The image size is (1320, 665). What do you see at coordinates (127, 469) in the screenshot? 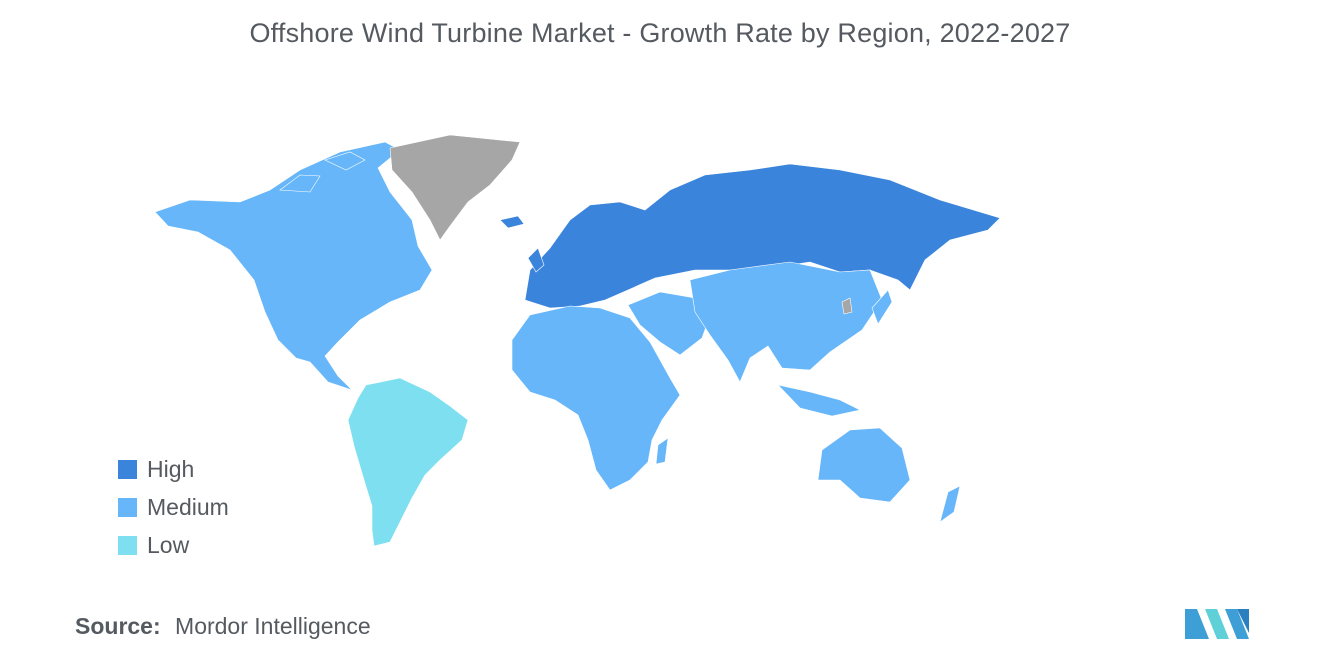
I see `legend-swatch-high` at bounding box center [127, 469].